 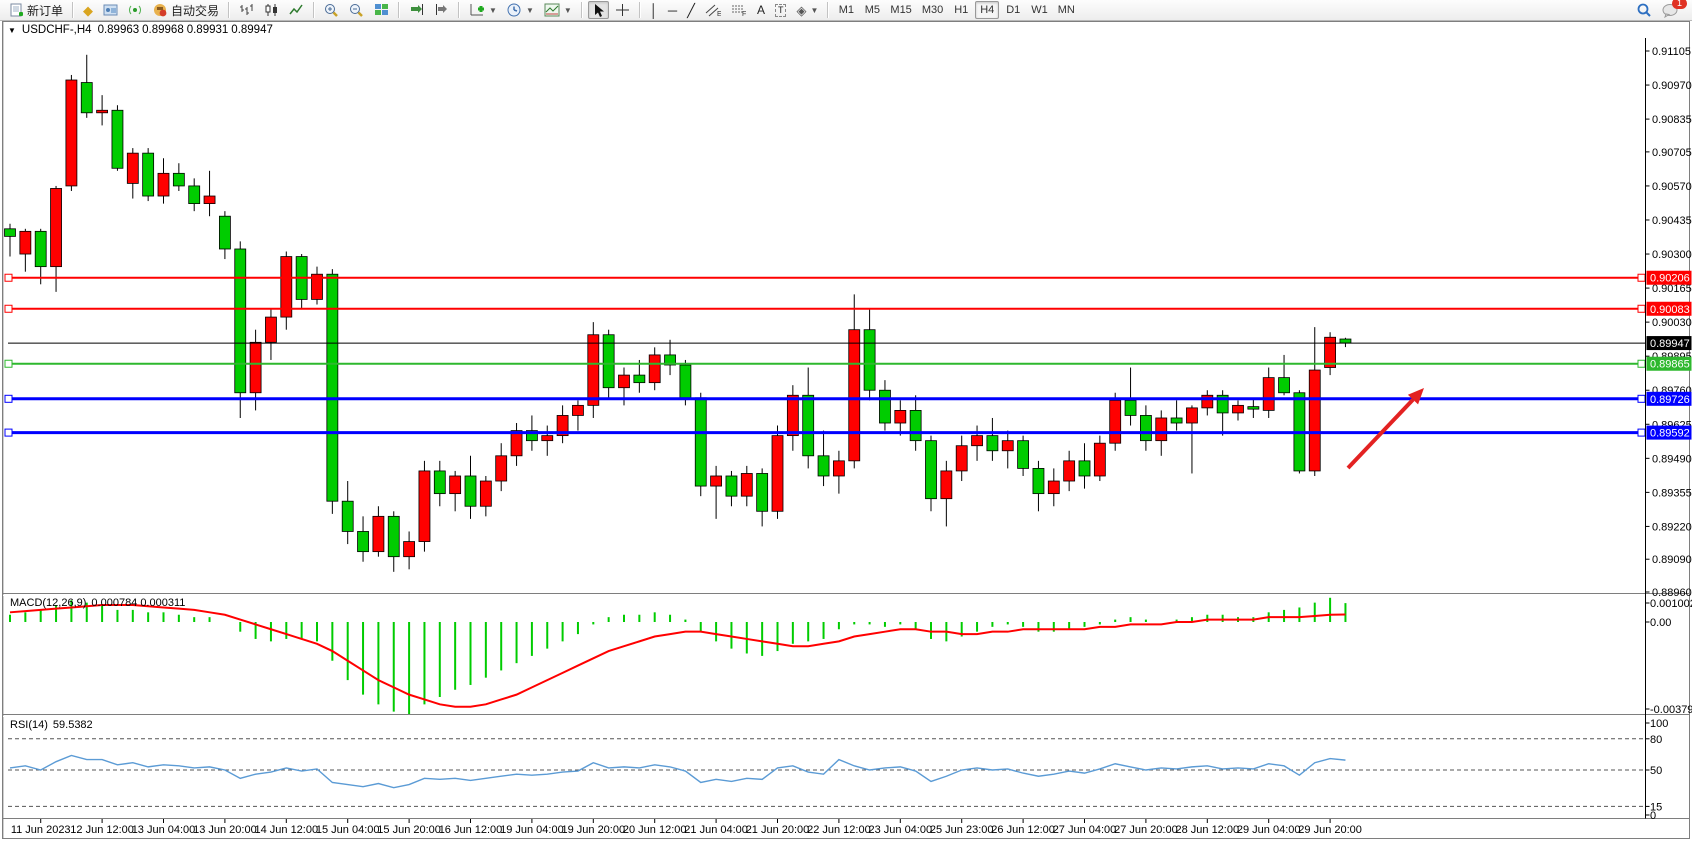 I want to click on periods-button: ▼, so click(x=520, y=10).